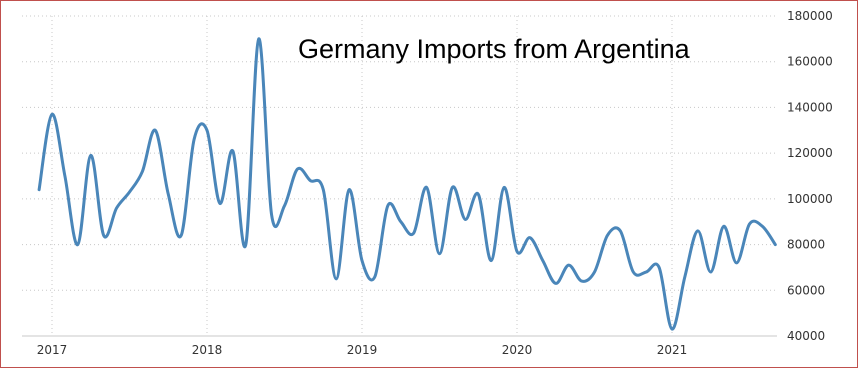 This screenshot has height=368, width=858. What do you see at coordinates (207, 350) in the screenshot?
I see `x-tick-label: 2018` at bounding box center [207, 350].